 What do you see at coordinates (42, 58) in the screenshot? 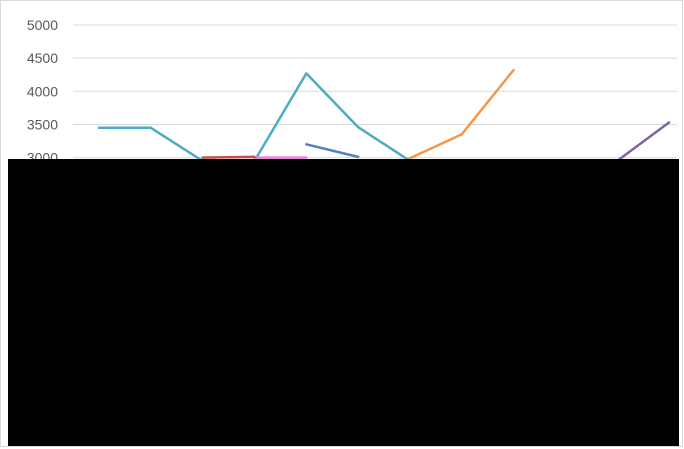
I see `y-tick-label: 4500` at bounding box center [42, 58].